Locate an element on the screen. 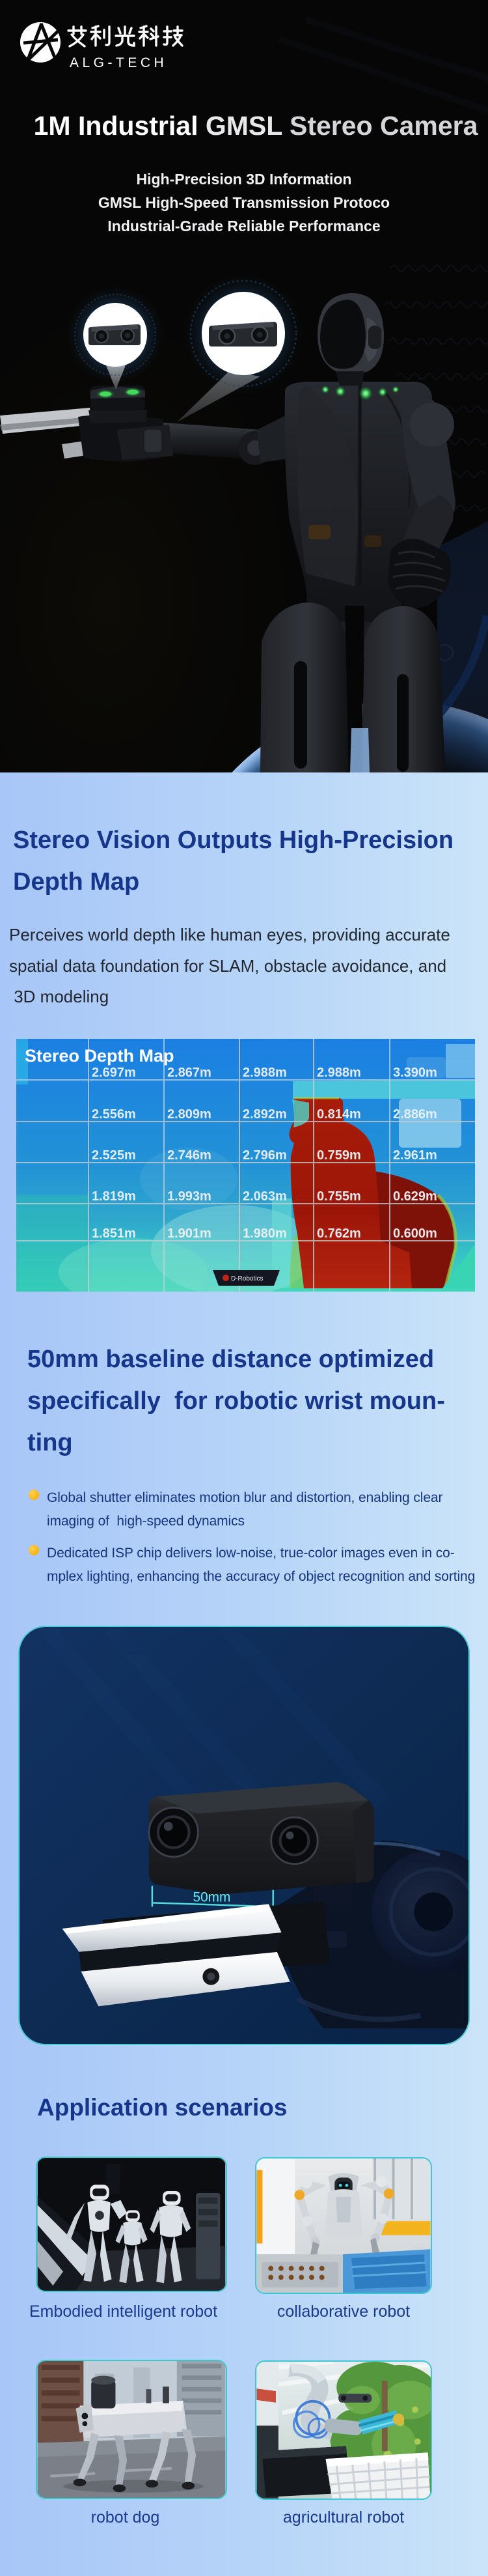 The width and height of the screenshot is (488, 2576). svg-text: 0.600m is located at coordinates (415, 1233).